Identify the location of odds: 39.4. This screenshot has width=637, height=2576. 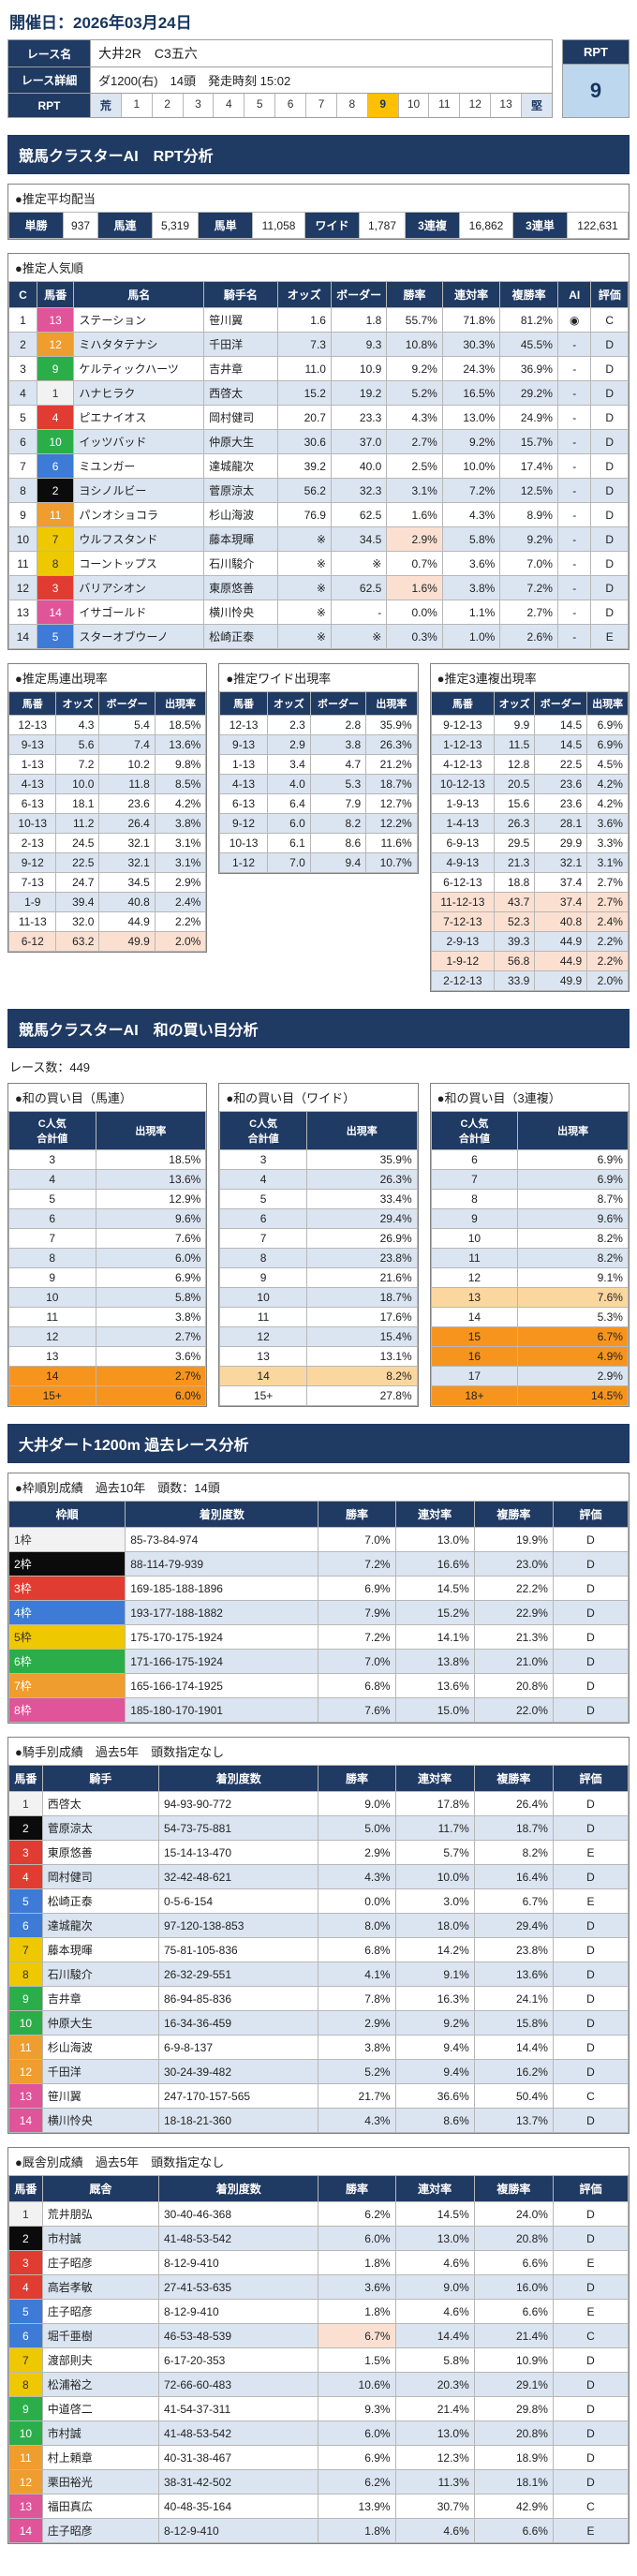
(78, 902).